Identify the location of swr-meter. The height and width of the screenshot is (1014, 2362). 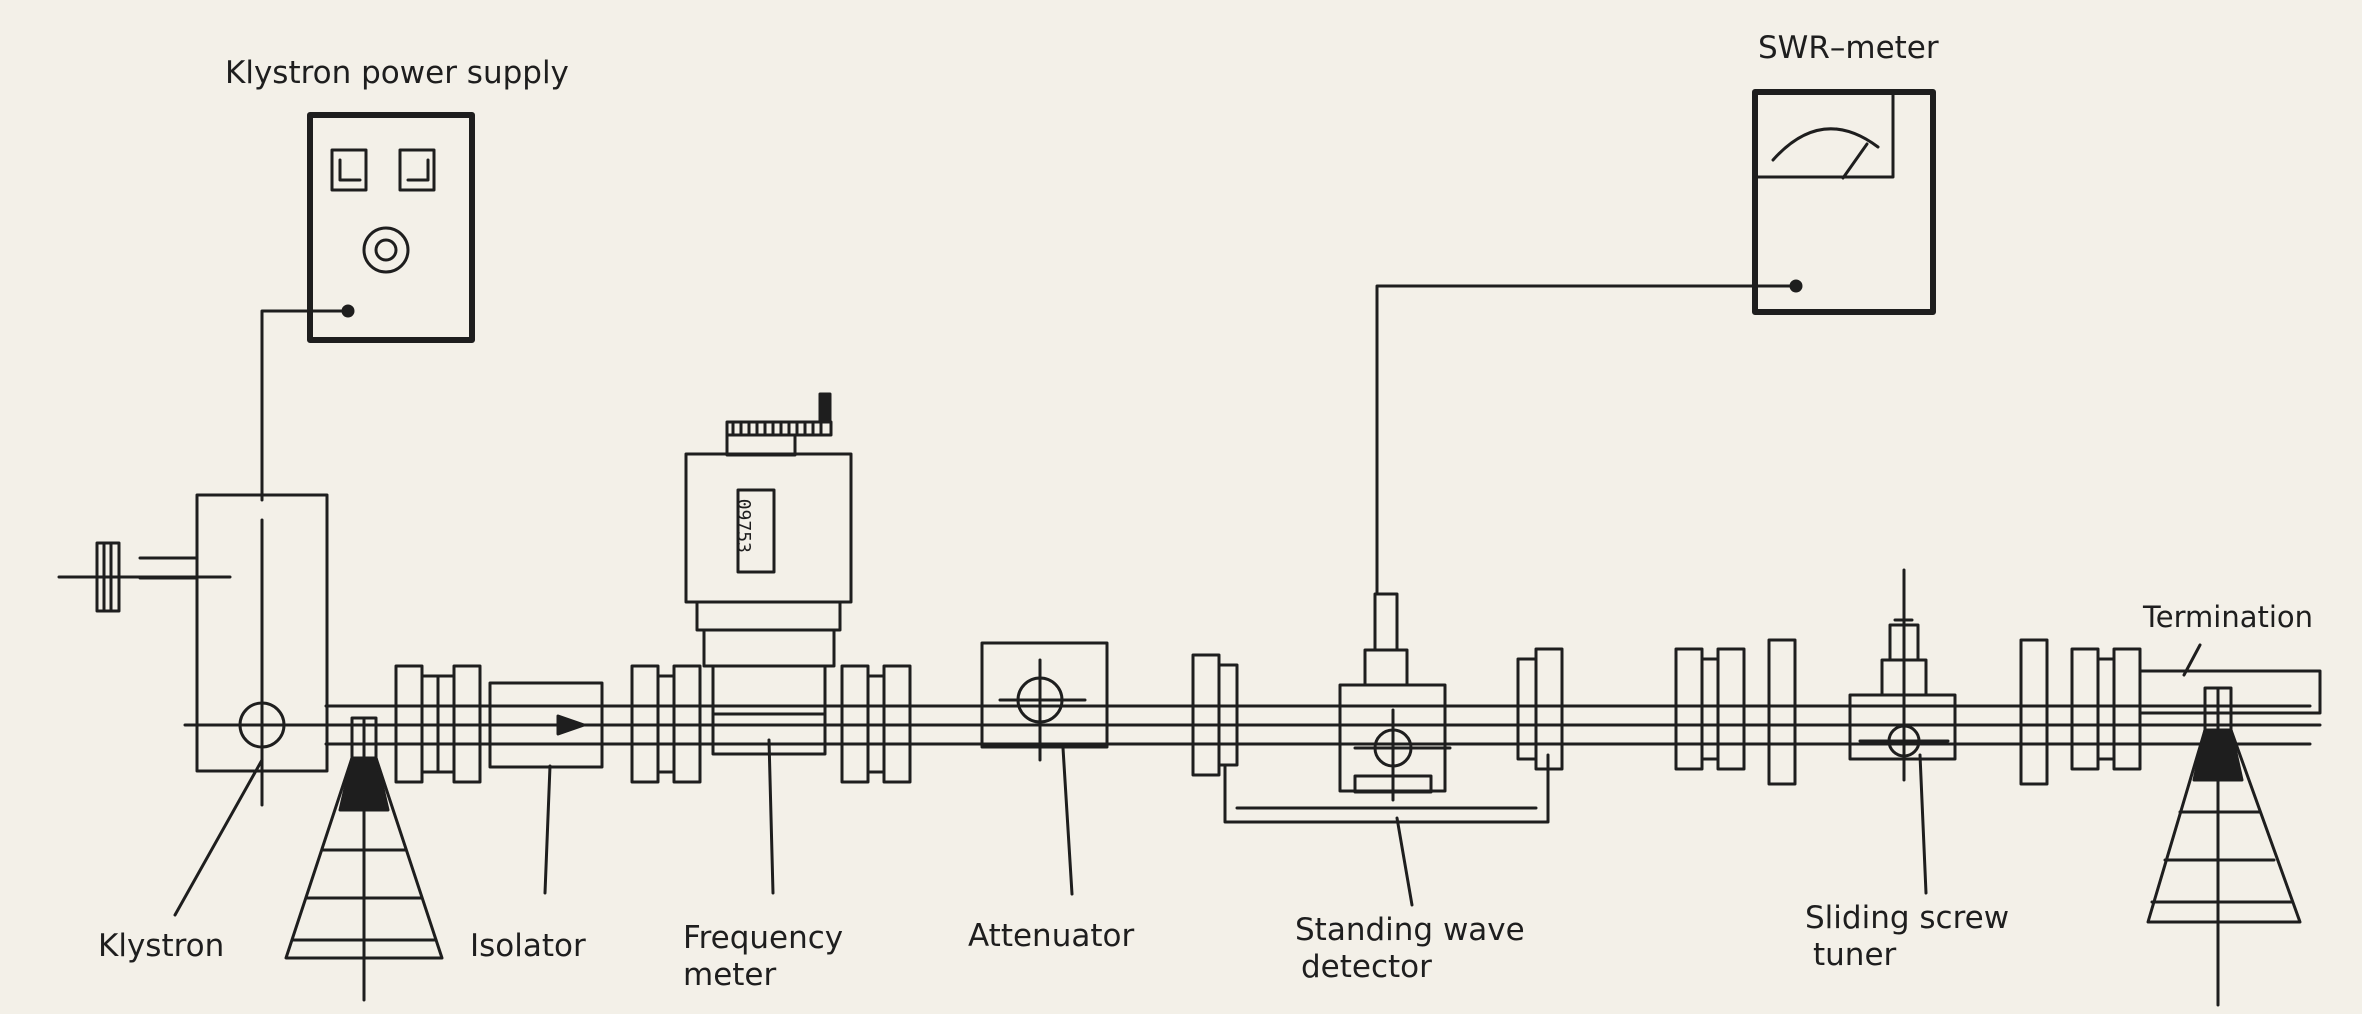
(1844, 202).